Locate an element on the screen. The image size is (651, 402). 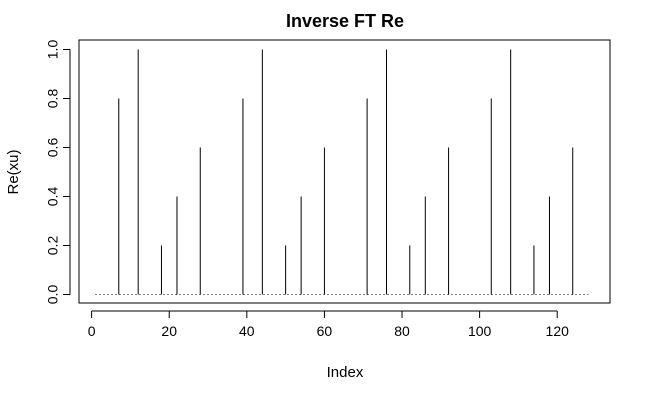
x-tick-label: 40 is located at coordinates (247, 331).